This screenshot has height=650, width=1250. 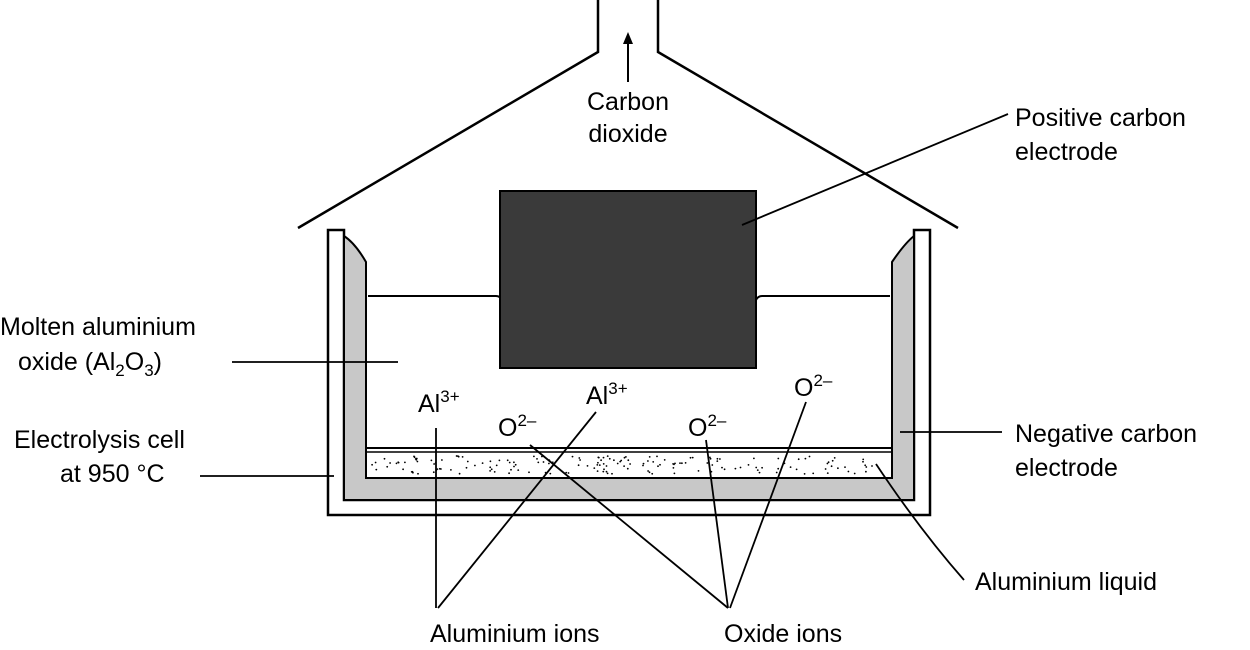 I want to click on molten-surface-right, so click(x=822, y=298).